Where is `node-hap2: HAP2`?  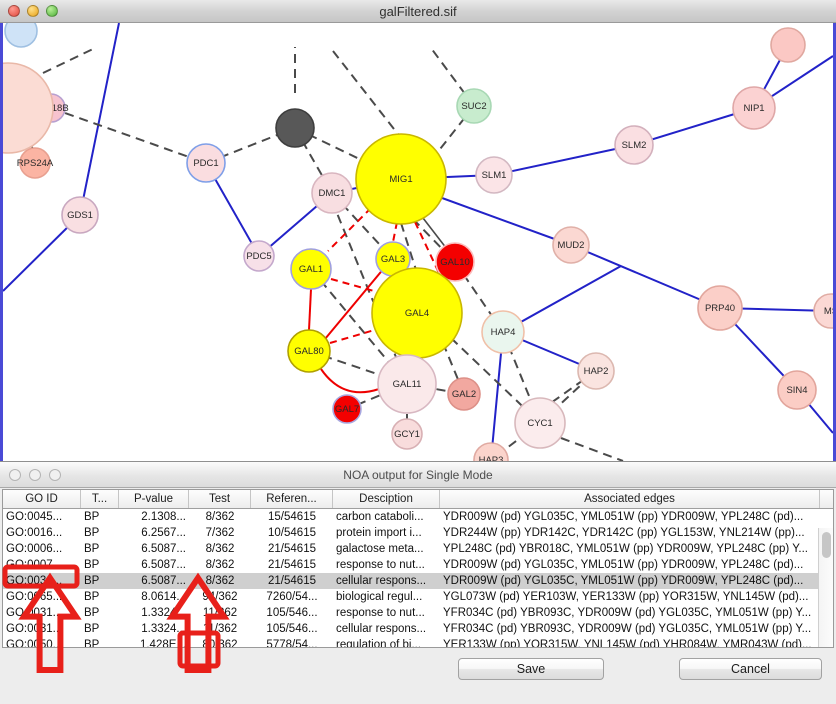
node-hap2: HAP2 is located at coordinates (596, 371).